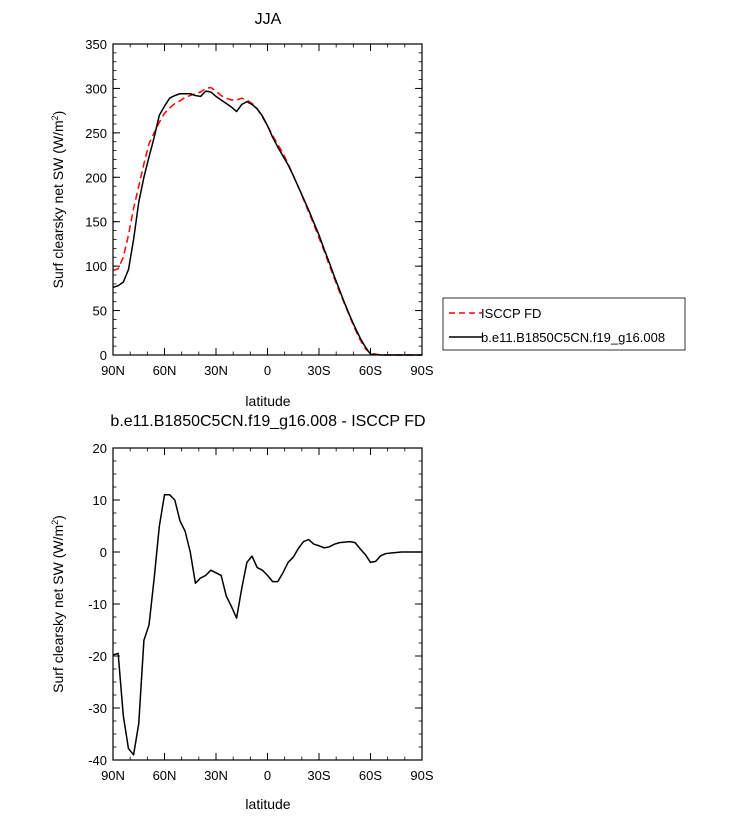  Describe the element at coordinates (100, 448) in the screenshot. I see `bottom-chart-ytick-label: 20` at that location.